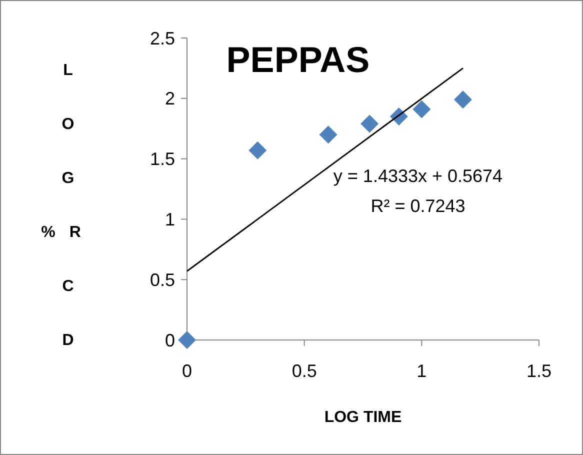  I want to click on y-tick-label: 1, so click(169, 220).